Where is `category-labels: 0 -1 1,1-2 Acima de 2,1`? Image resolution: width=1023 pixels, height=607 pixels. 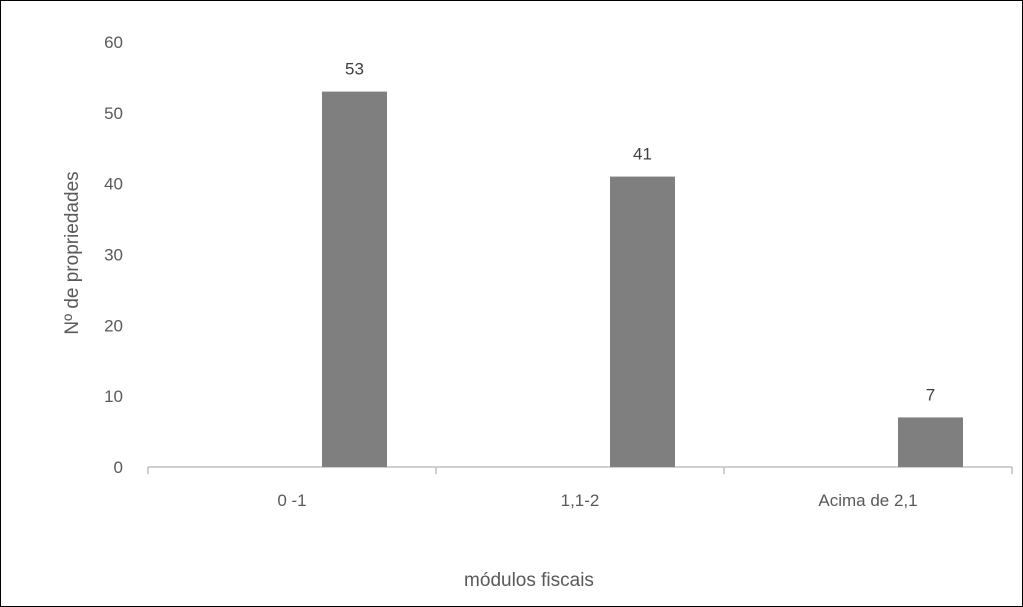
category-labels: 0 -1 1,1-2 Acima de 2,1 is located at coordinates (597, 500).